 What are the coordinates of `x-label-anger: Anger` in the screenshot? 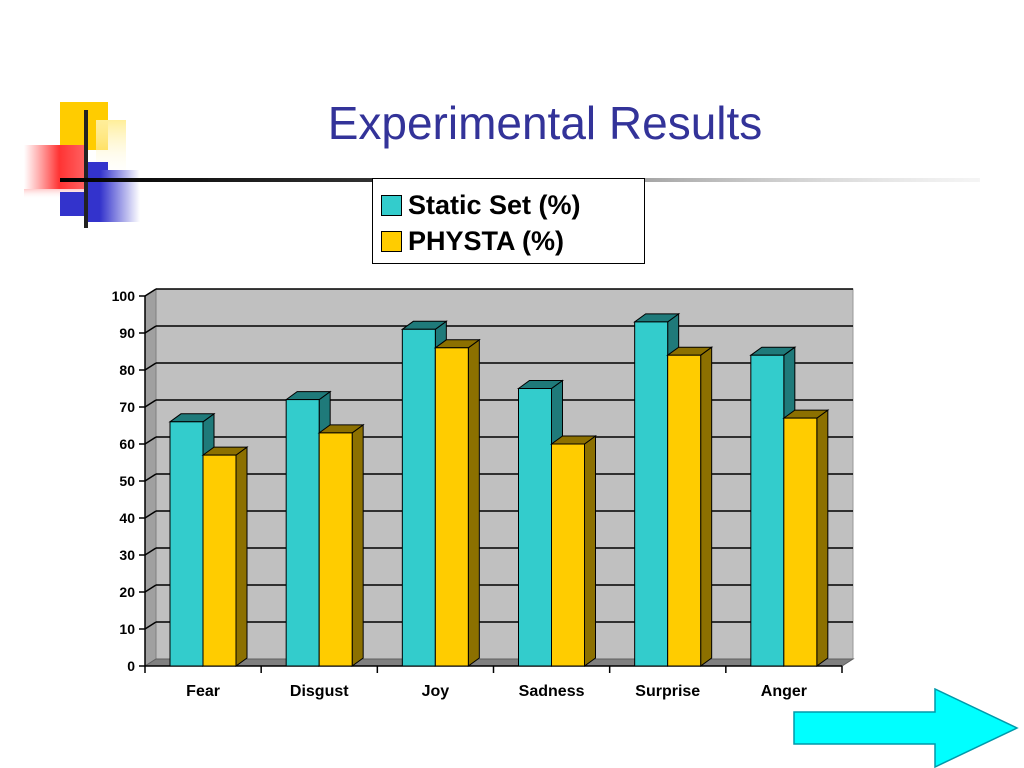 It's located at (784, 691).